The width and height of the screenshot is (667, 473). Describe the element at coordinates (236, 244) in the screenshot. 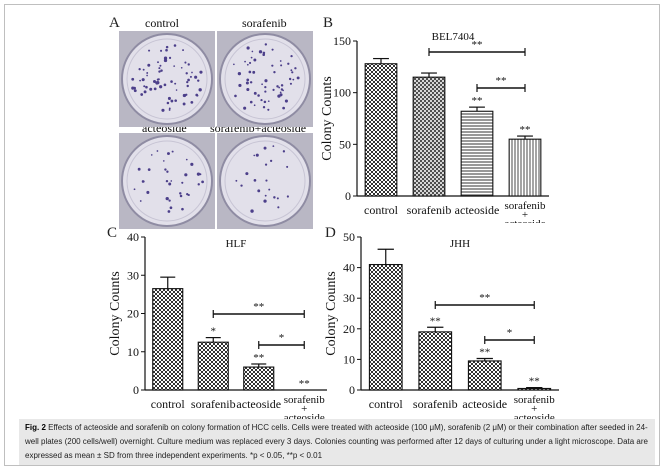

I see `chart-title: HLF` at that location.